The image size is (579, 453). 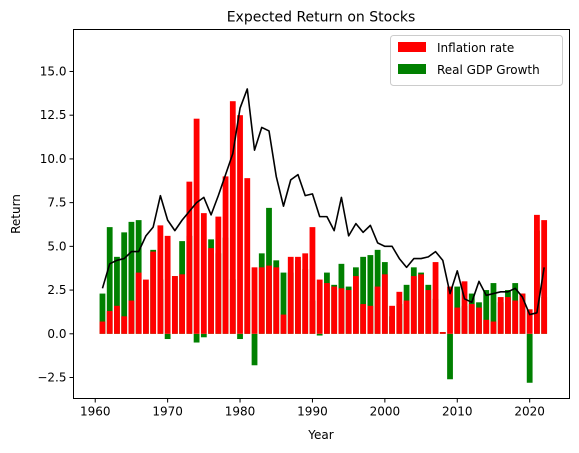 What do you see at coordinates (56, 203) in the screenshot?
I see `y-tick-label: 7.5` at bounding box center [56, 203].